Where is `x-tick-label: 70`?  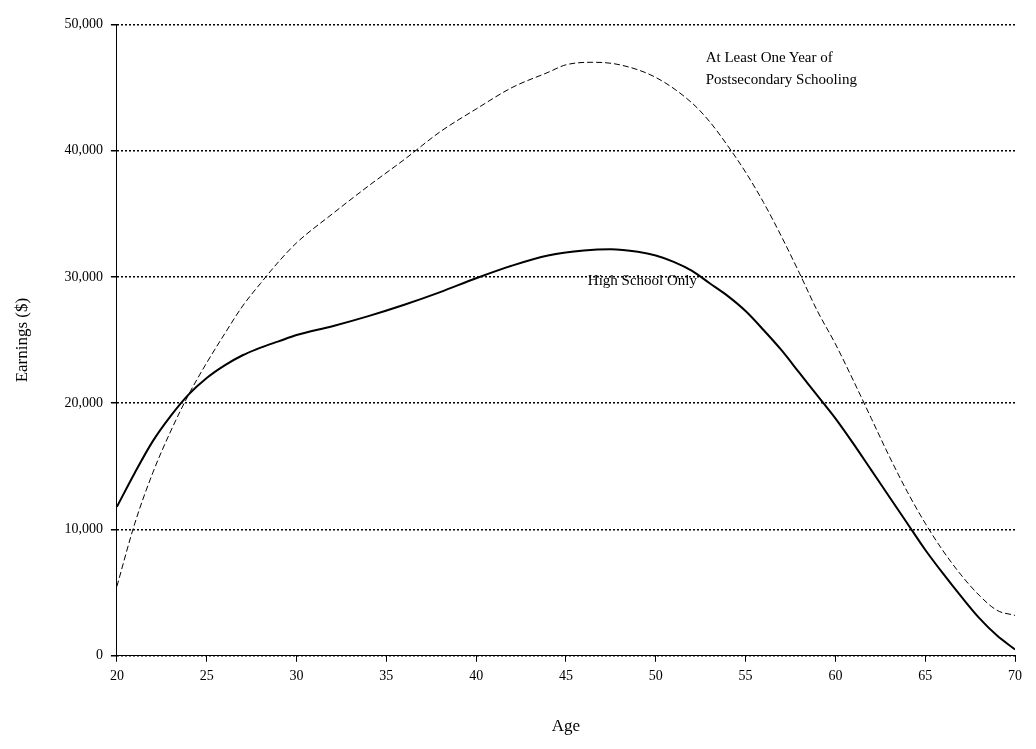
x-tick-label: 70 is located at coordinates (1015, 675).